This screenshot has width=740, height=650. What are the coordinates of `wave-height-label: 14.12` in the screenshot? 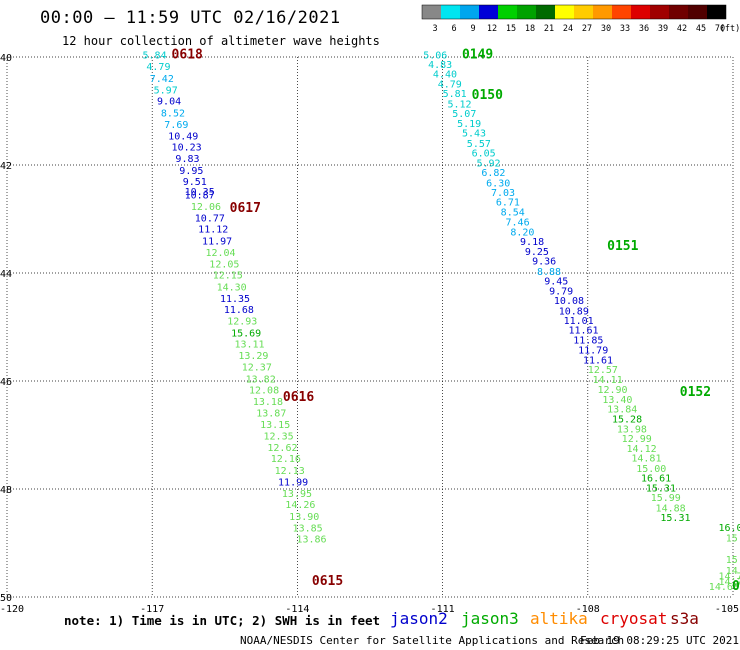 It's located at (642, 449).